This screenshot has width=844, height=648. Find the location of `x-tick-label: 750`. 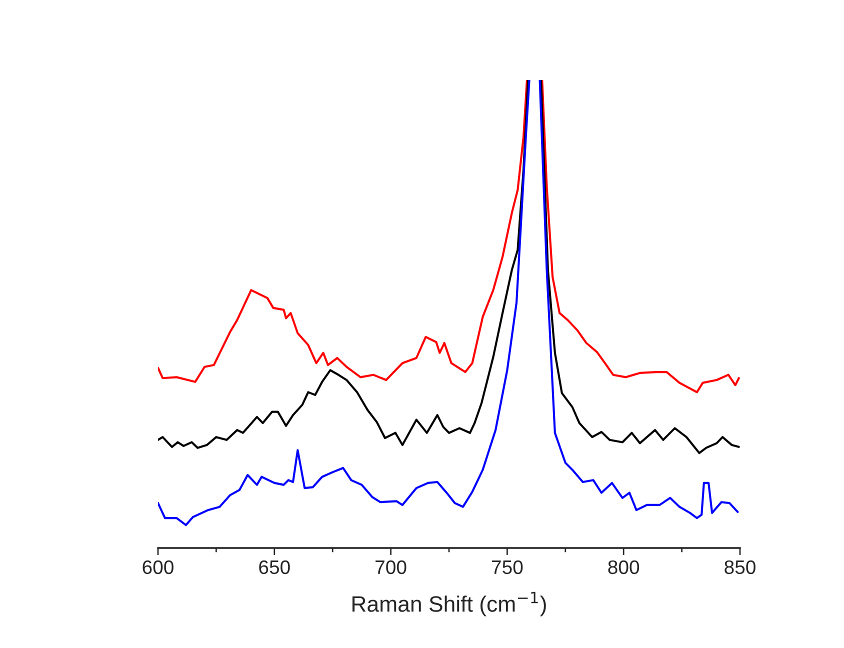

x-tick-label: 750 is located at coordinates (507, 567).